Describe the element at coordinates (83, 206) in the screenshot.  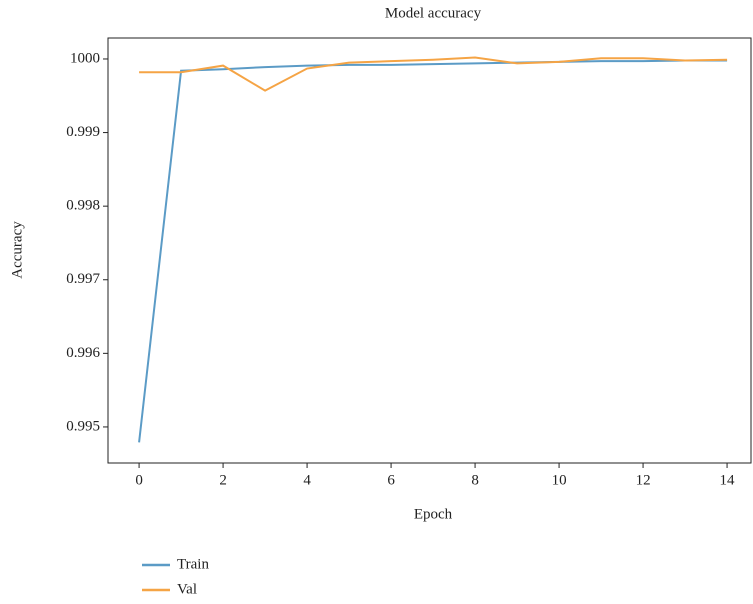
I see `y-tick-label: 0.998` at that location.